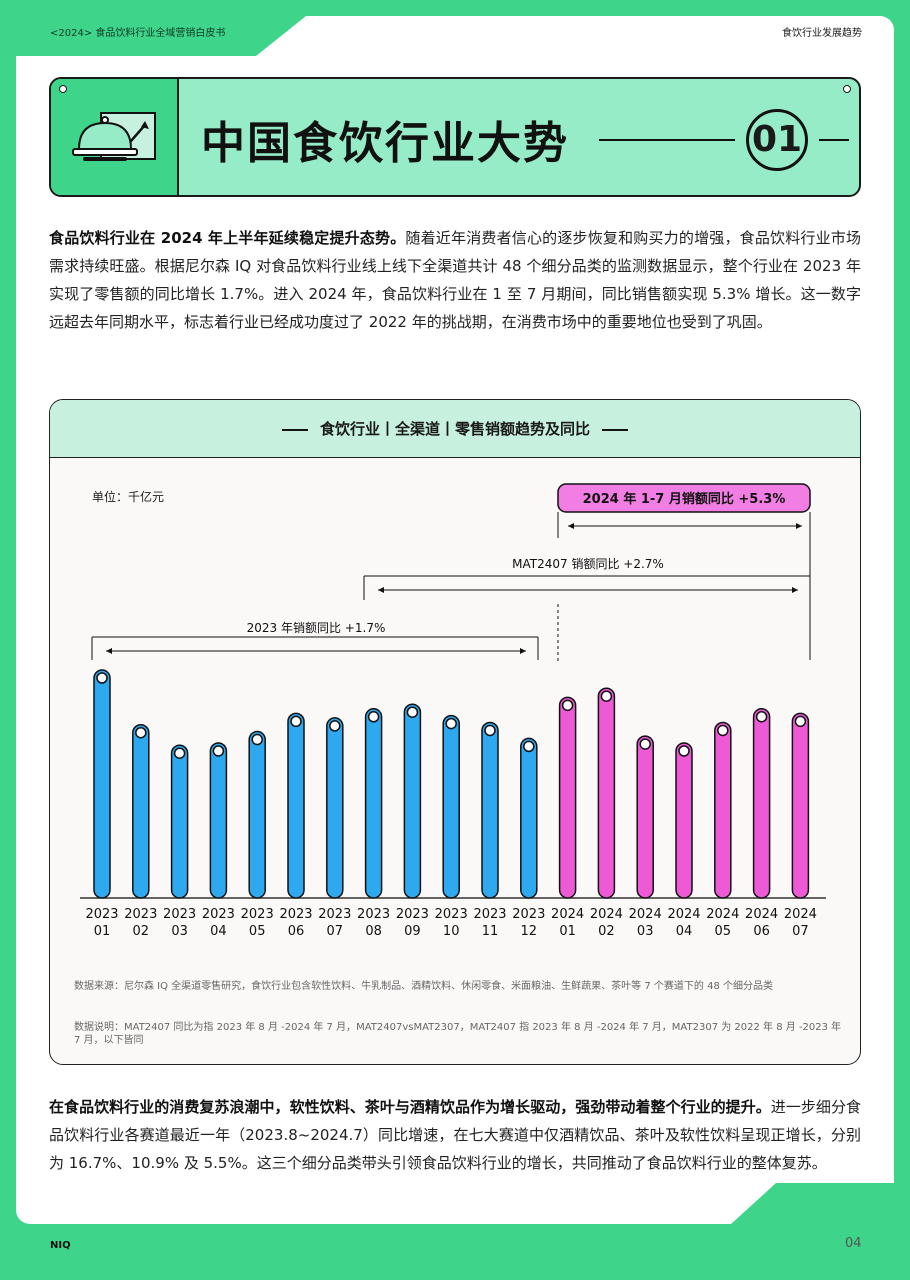 Image resolution: width=910 pixels, height=1280 pixels. What do you see at coordinates (529, 931) in the screenshot?
I see `x-tick-month: 12` at bounding box center [529, 931].